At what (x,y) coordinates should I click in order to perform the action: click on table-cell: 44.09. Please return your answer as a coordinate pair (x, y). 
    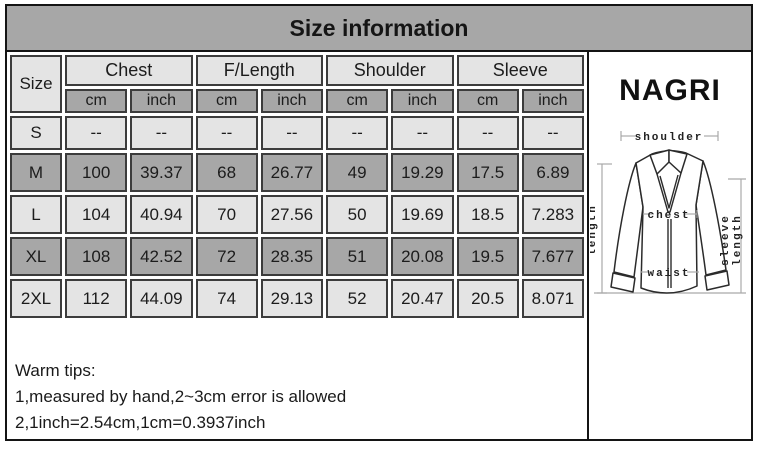
    Looking at the image, I should click on (161, 298).